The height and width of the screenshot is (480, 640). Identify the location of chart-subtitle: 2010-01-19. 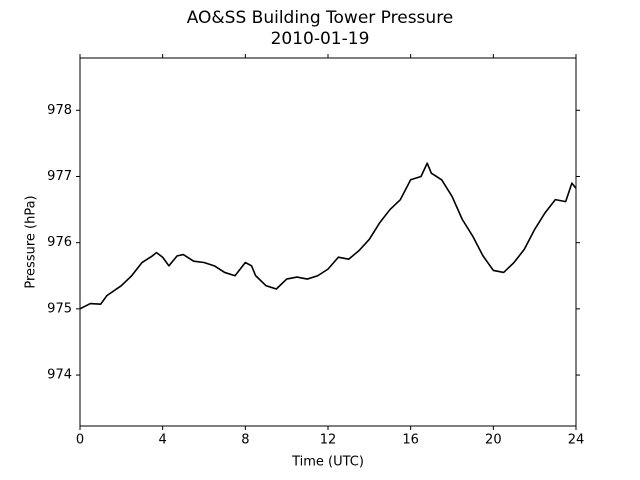
(320, 39).